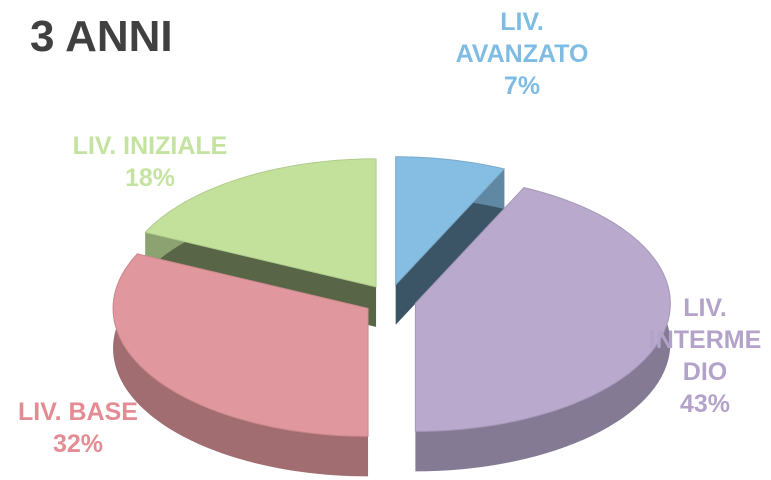 The image size is (771, 480). Describe the element at coordinates (705, 404) in the screenshot. I see `value-label: 43%` at that location.